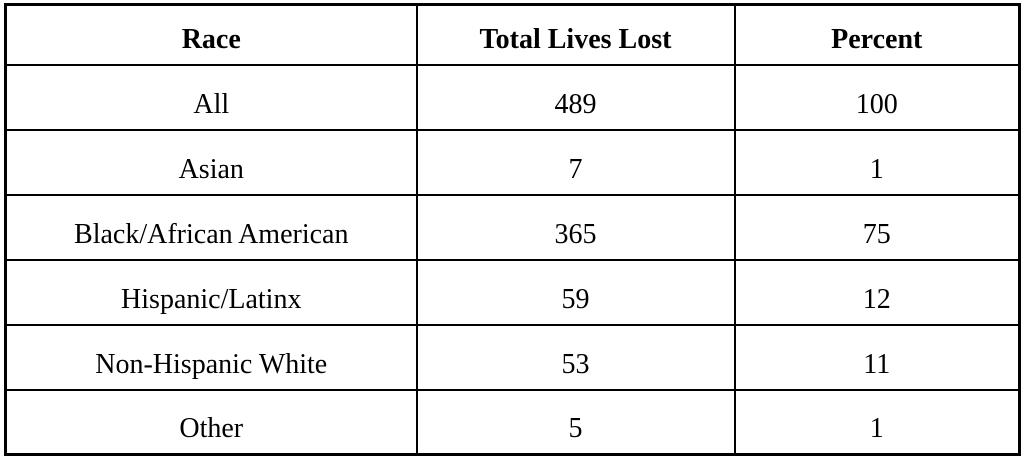 The width and height of the screenshot is (1024, 462). I want to click on cell-race: Other, so click(211, 422).